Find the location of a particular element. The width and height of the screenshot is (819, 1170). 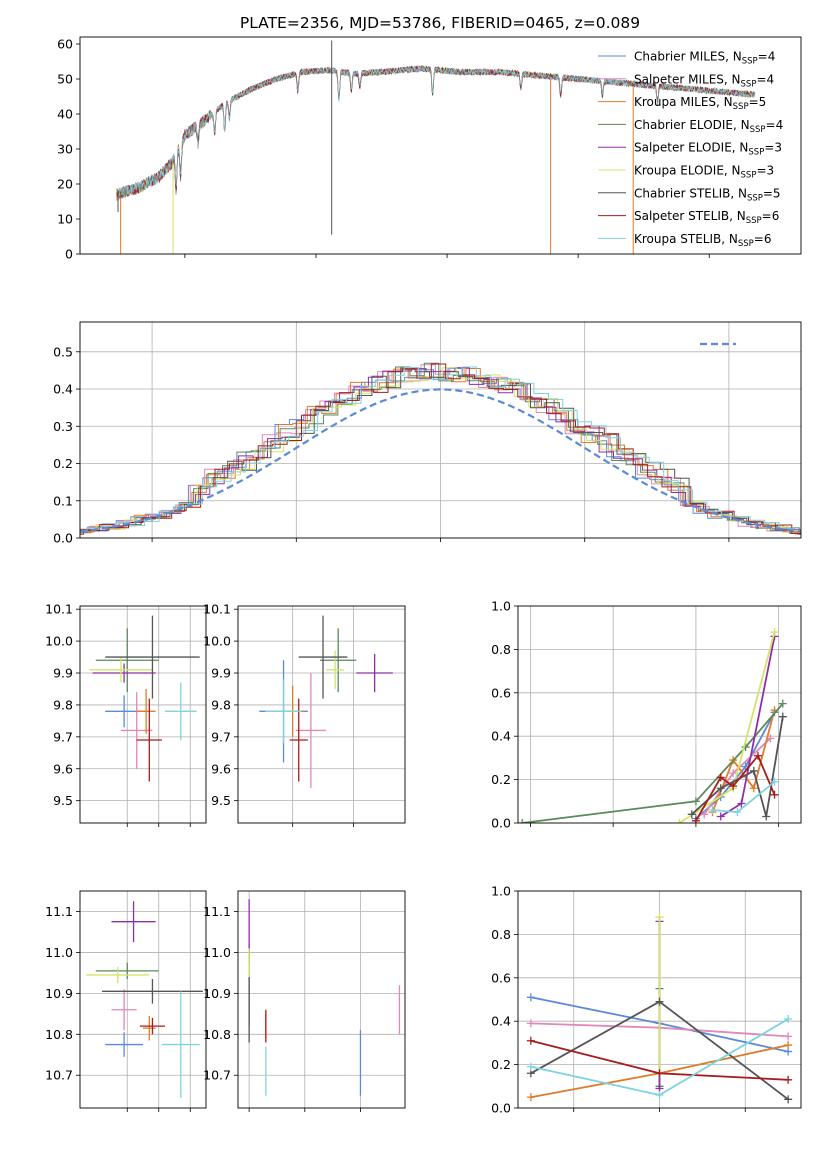

legend-entry: Salpeter ELODIE, NSSP=3 is located at coordinates (708, 149).